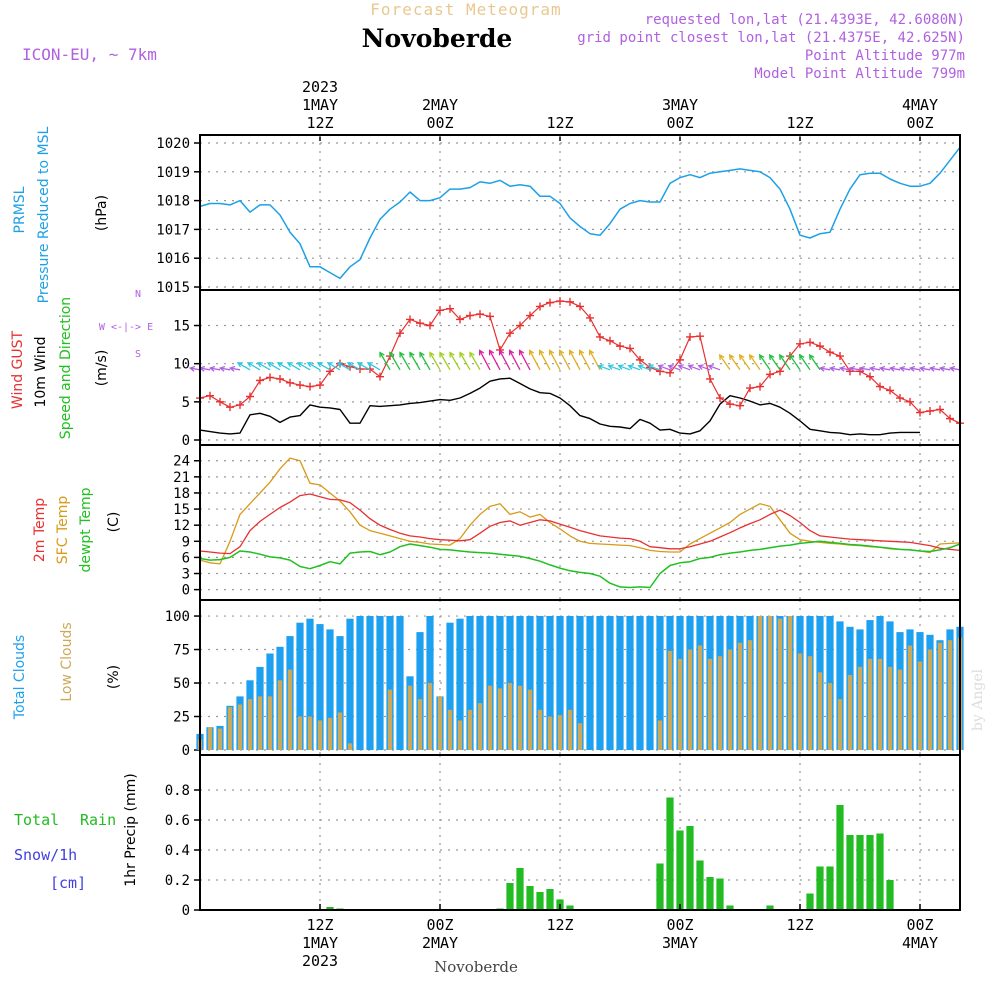  Describe the element at coordinates (131, 829) in the screenshot. I see `precip-unit-label: 1hr Precip (mm)` at that location.